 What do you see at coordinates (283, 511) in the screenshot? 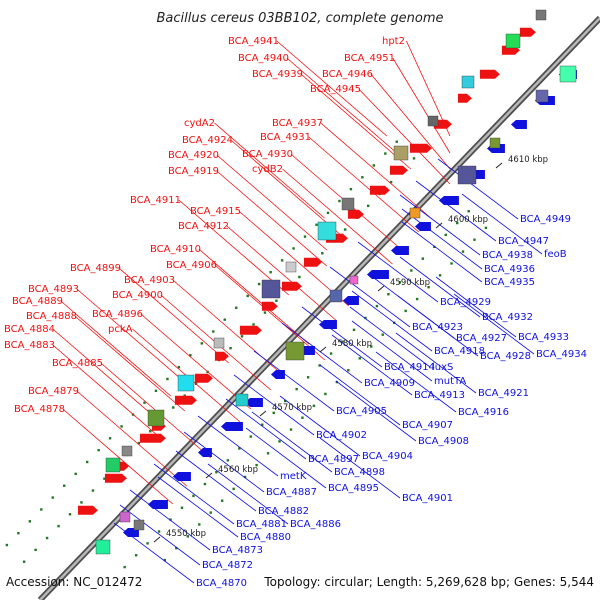
I see `reverse-gene-label: BCA_4882` at bounding box center [283, 511].